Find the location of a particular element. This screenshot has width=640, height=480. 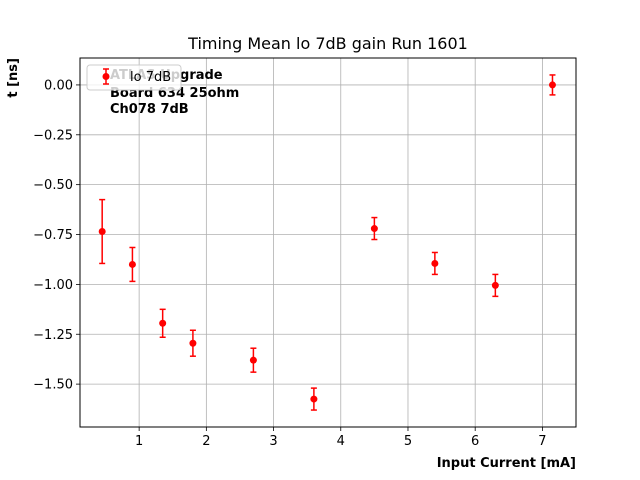

legend-box is located at coordinates (134, 77).